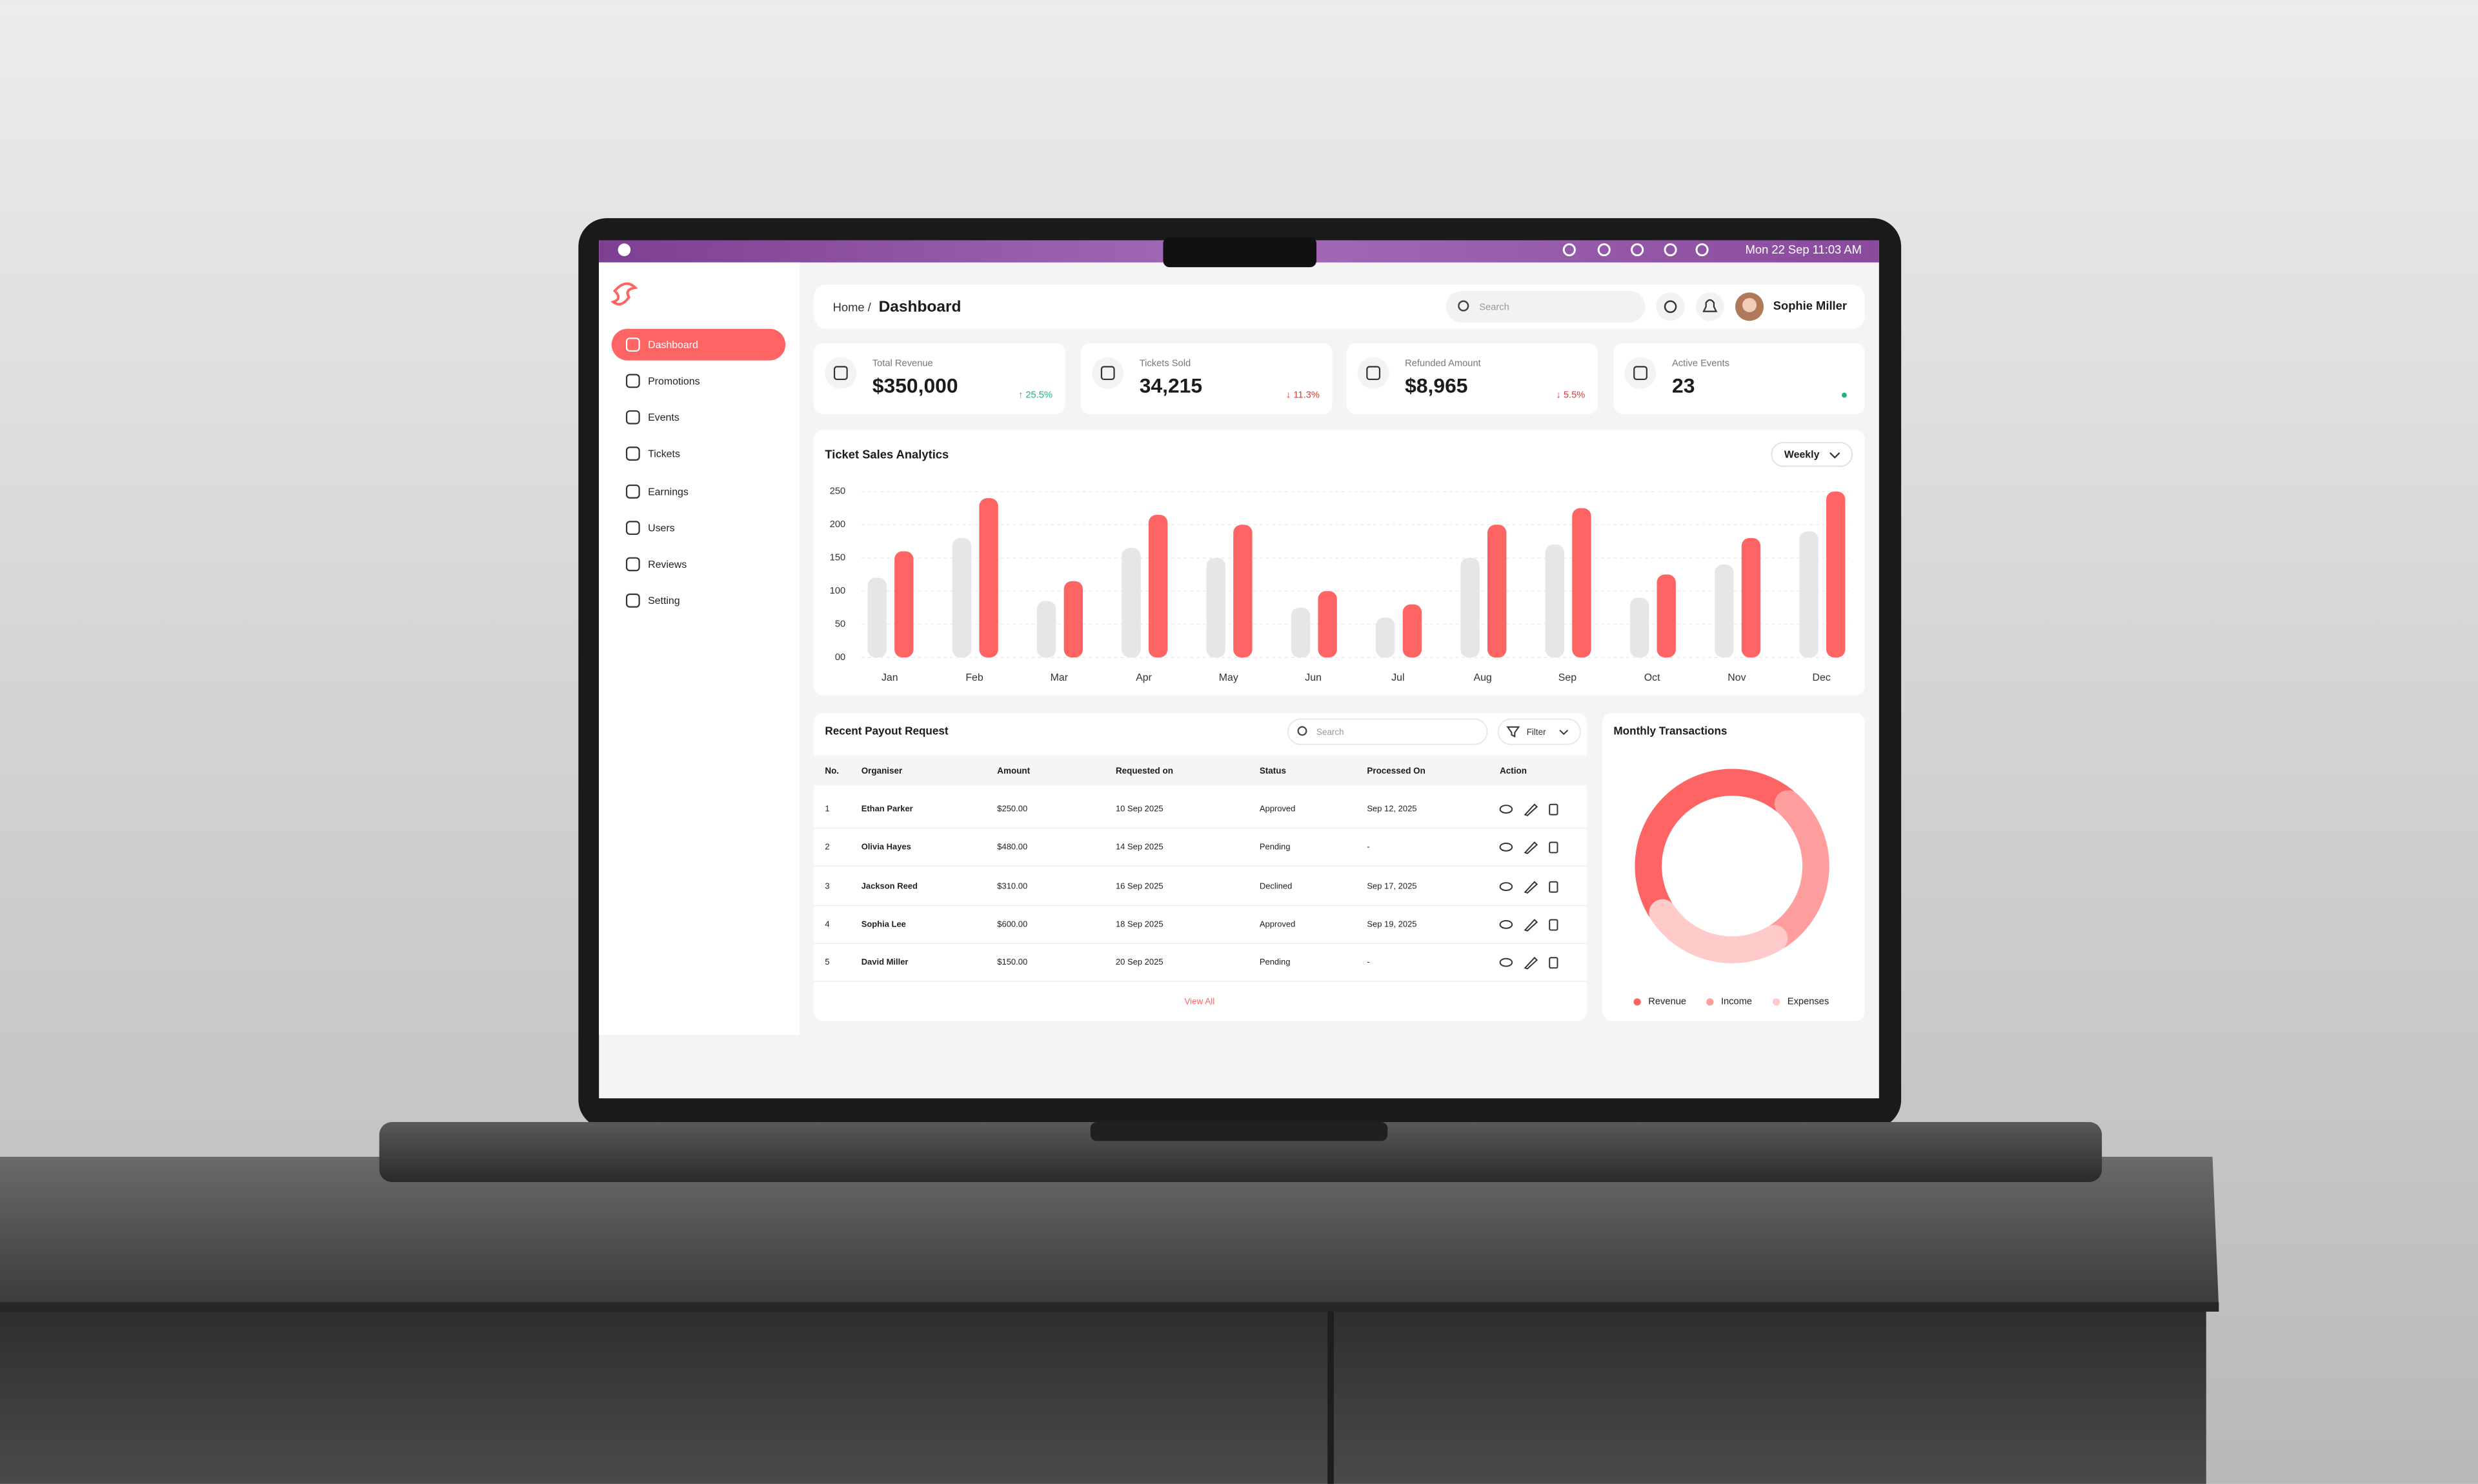 The image size is (2478, 1484). Describe the element at coordinates (674, 382) in the screenshot. I see `nav-item: Promotions` at that location.